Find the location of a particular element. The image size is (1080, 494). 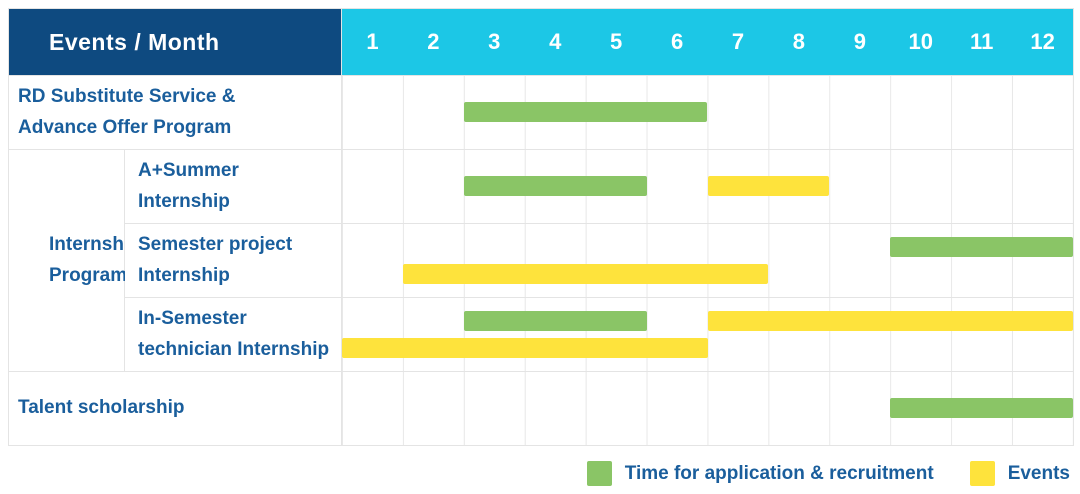

row-label-text: Semester project Internship is located at coordinates (215, 259).